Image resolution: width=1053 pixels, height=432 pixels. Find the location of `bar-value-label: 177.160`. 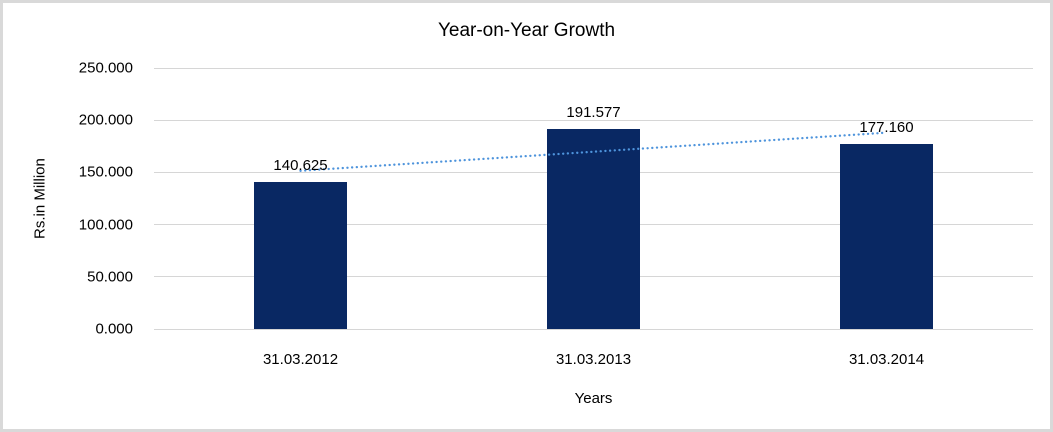

bar-value-label: 177.160 is located at coordinates (886, 128).